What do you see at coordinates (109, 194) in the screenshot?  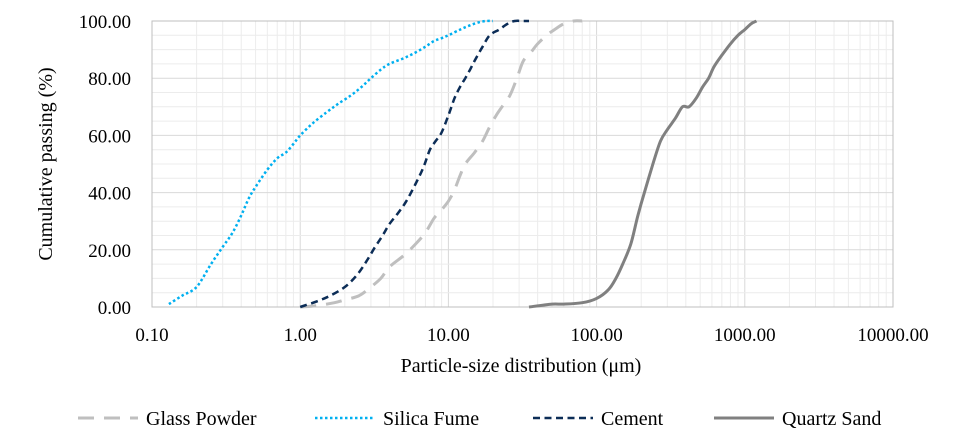 I see `y-tick-label: 40.00` at bounding box center [109, 194].